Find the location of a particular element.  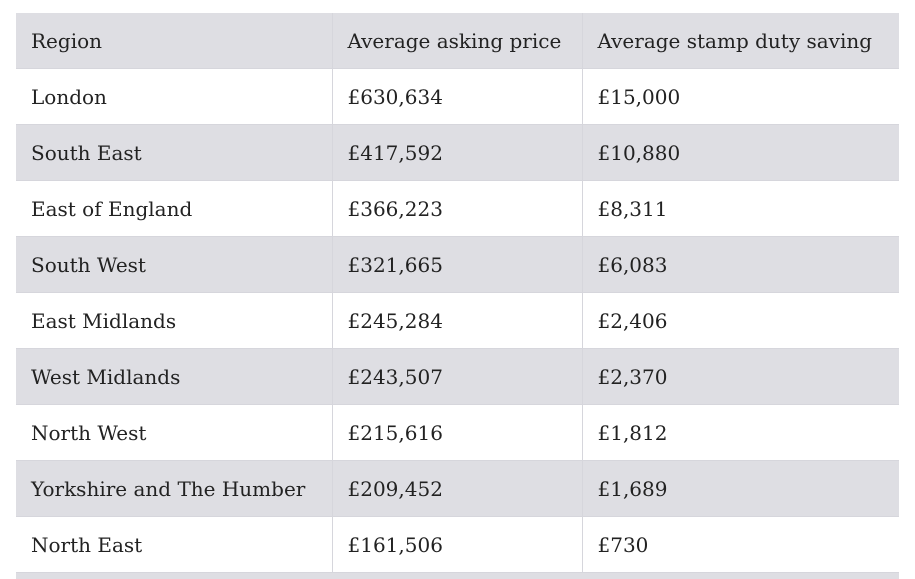

table-next-row-partial is located at coordinates (457, 576).